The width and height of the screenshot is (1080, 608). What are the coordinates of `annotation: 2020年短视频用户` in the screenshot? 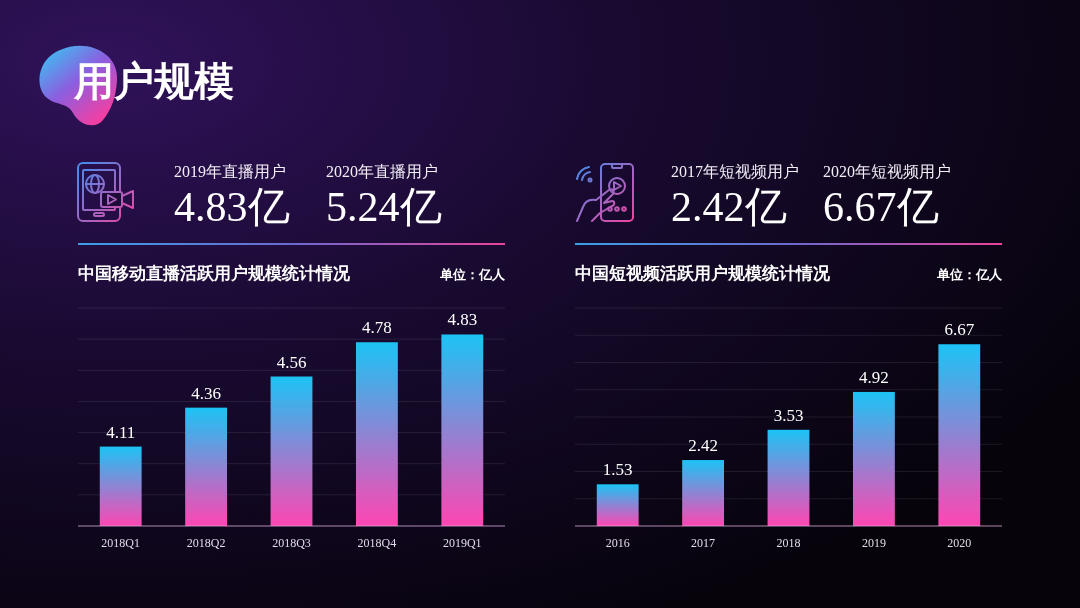 It's located at (887, 171).